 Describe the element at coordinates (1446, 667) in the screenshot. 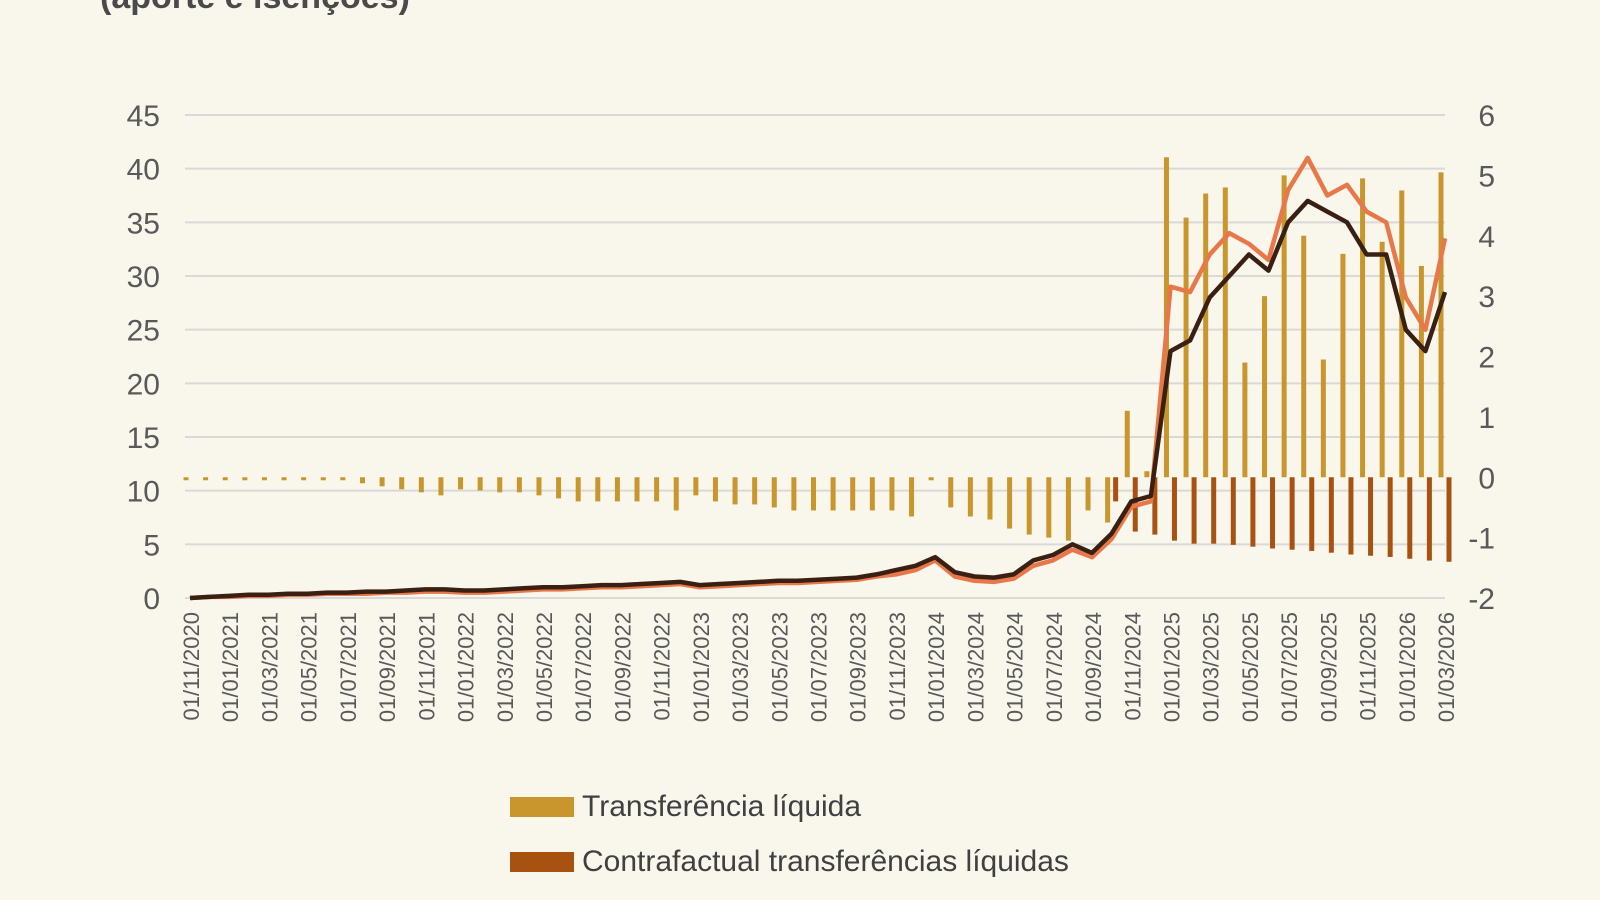

I see `x-tick-label: 01/03/2026` at that location.